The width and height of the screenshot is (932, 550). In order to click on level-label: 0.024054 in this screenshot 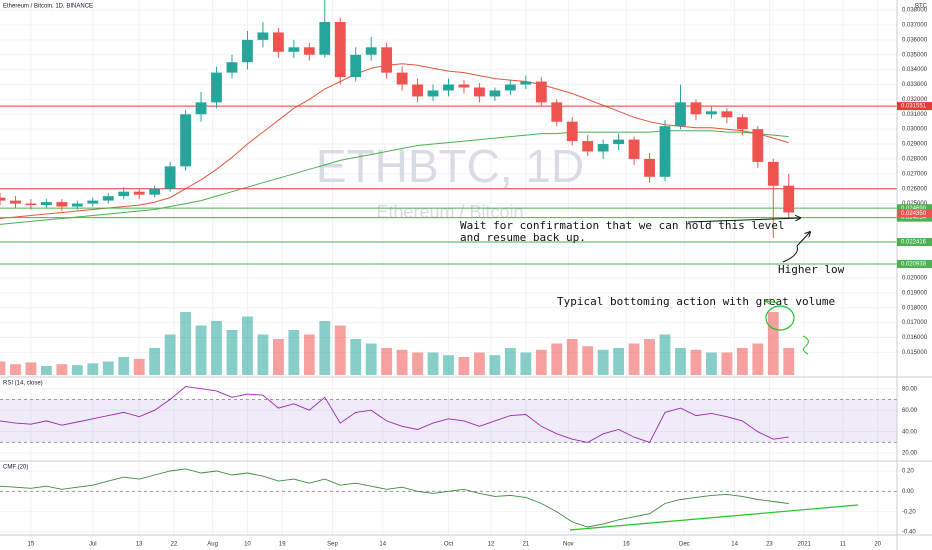, I will do `click(914, 218)`.